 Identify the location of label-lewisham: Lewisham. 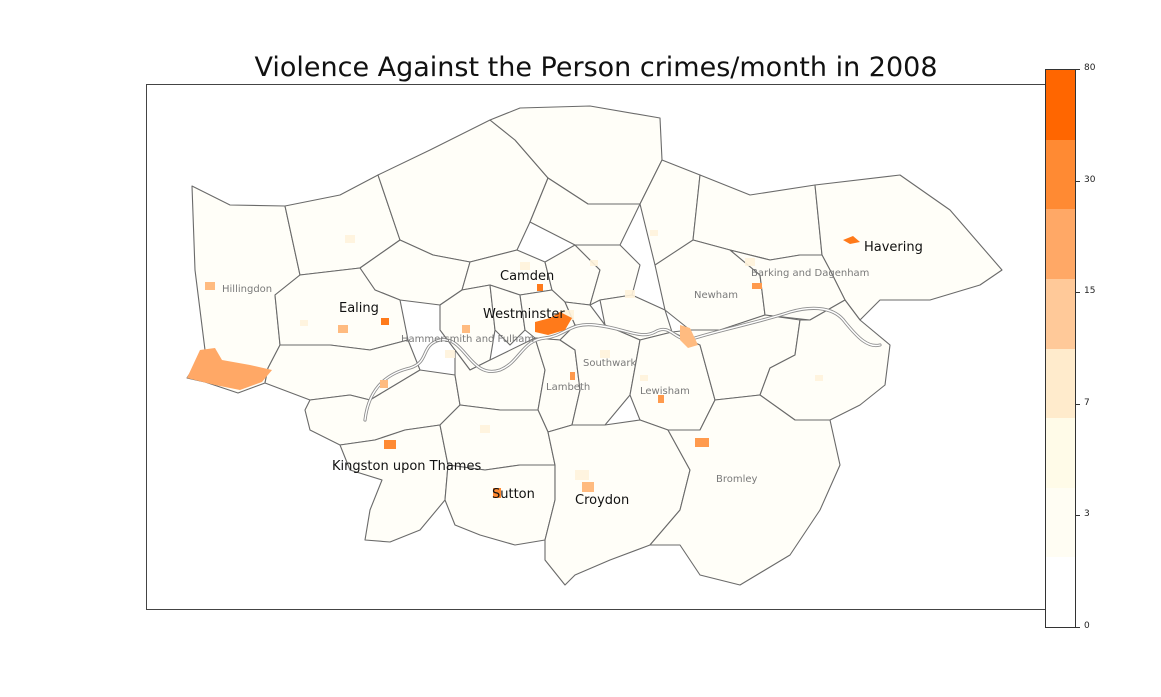
(665, 391).